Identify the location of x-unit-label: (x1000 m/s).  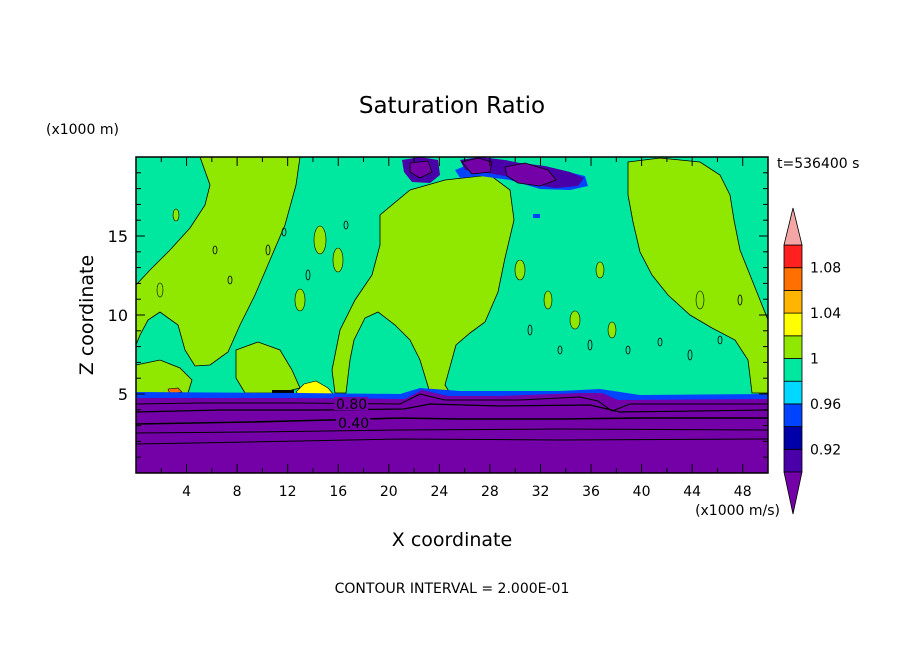
(737, 511).